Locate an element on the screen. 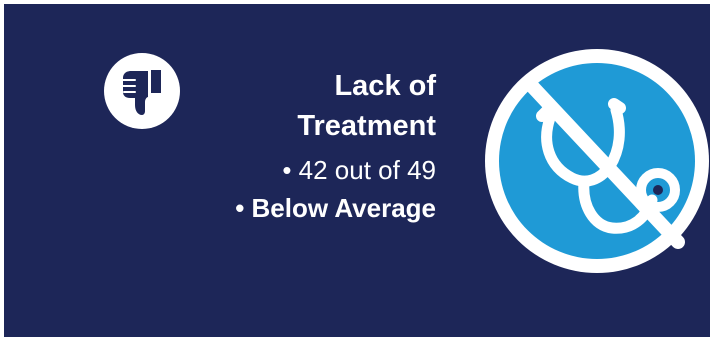  rating-bullet: • Below Average is located at coordinates (335, 208).